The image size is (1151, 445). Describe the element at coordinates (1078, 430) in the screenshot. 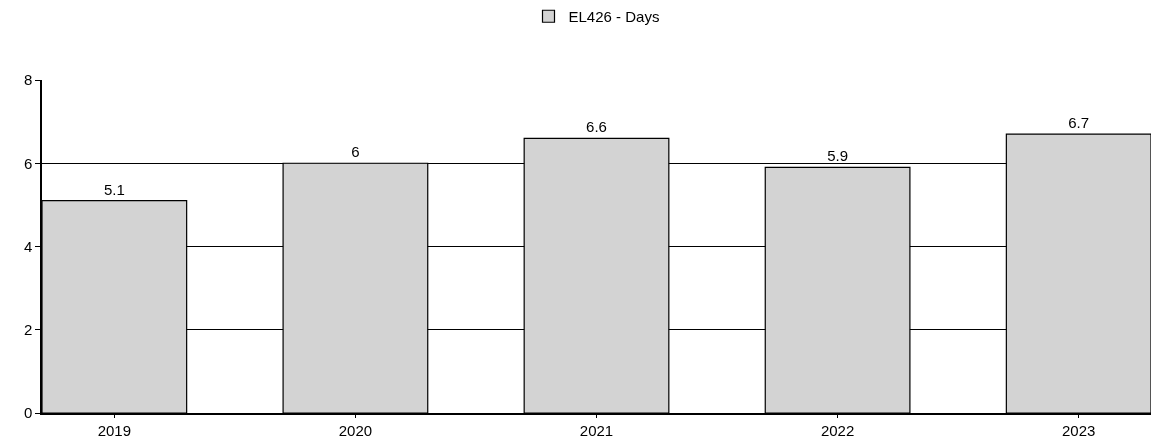

I see `x-tick-label: 2023` at that location.